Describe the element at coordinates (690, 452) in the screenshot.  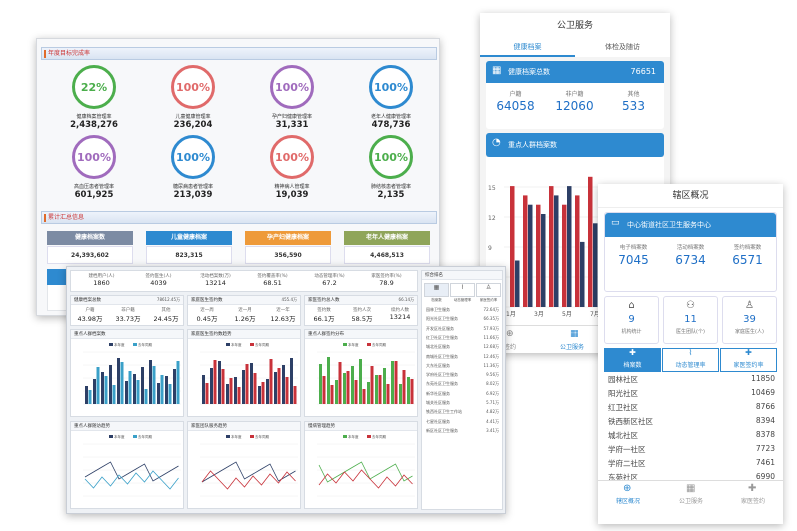
I see `district-row: 学府一社区 7723` at that location.